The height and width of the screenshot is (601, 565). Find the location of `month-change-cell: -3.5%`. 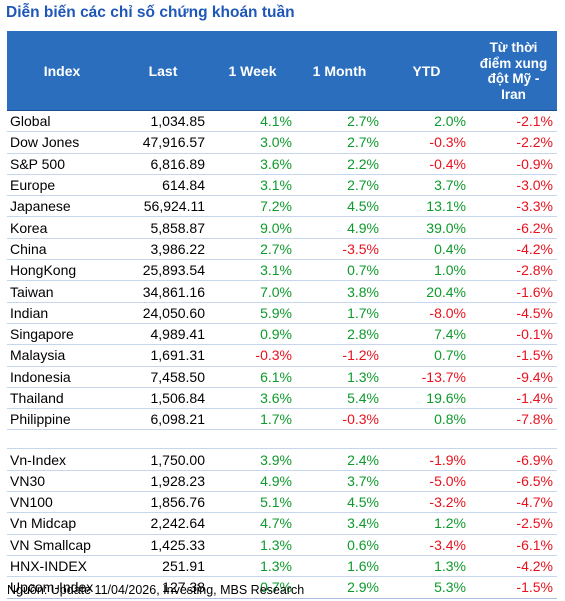

month-change-cell: -3.5% is located at coordinates (339, 249).